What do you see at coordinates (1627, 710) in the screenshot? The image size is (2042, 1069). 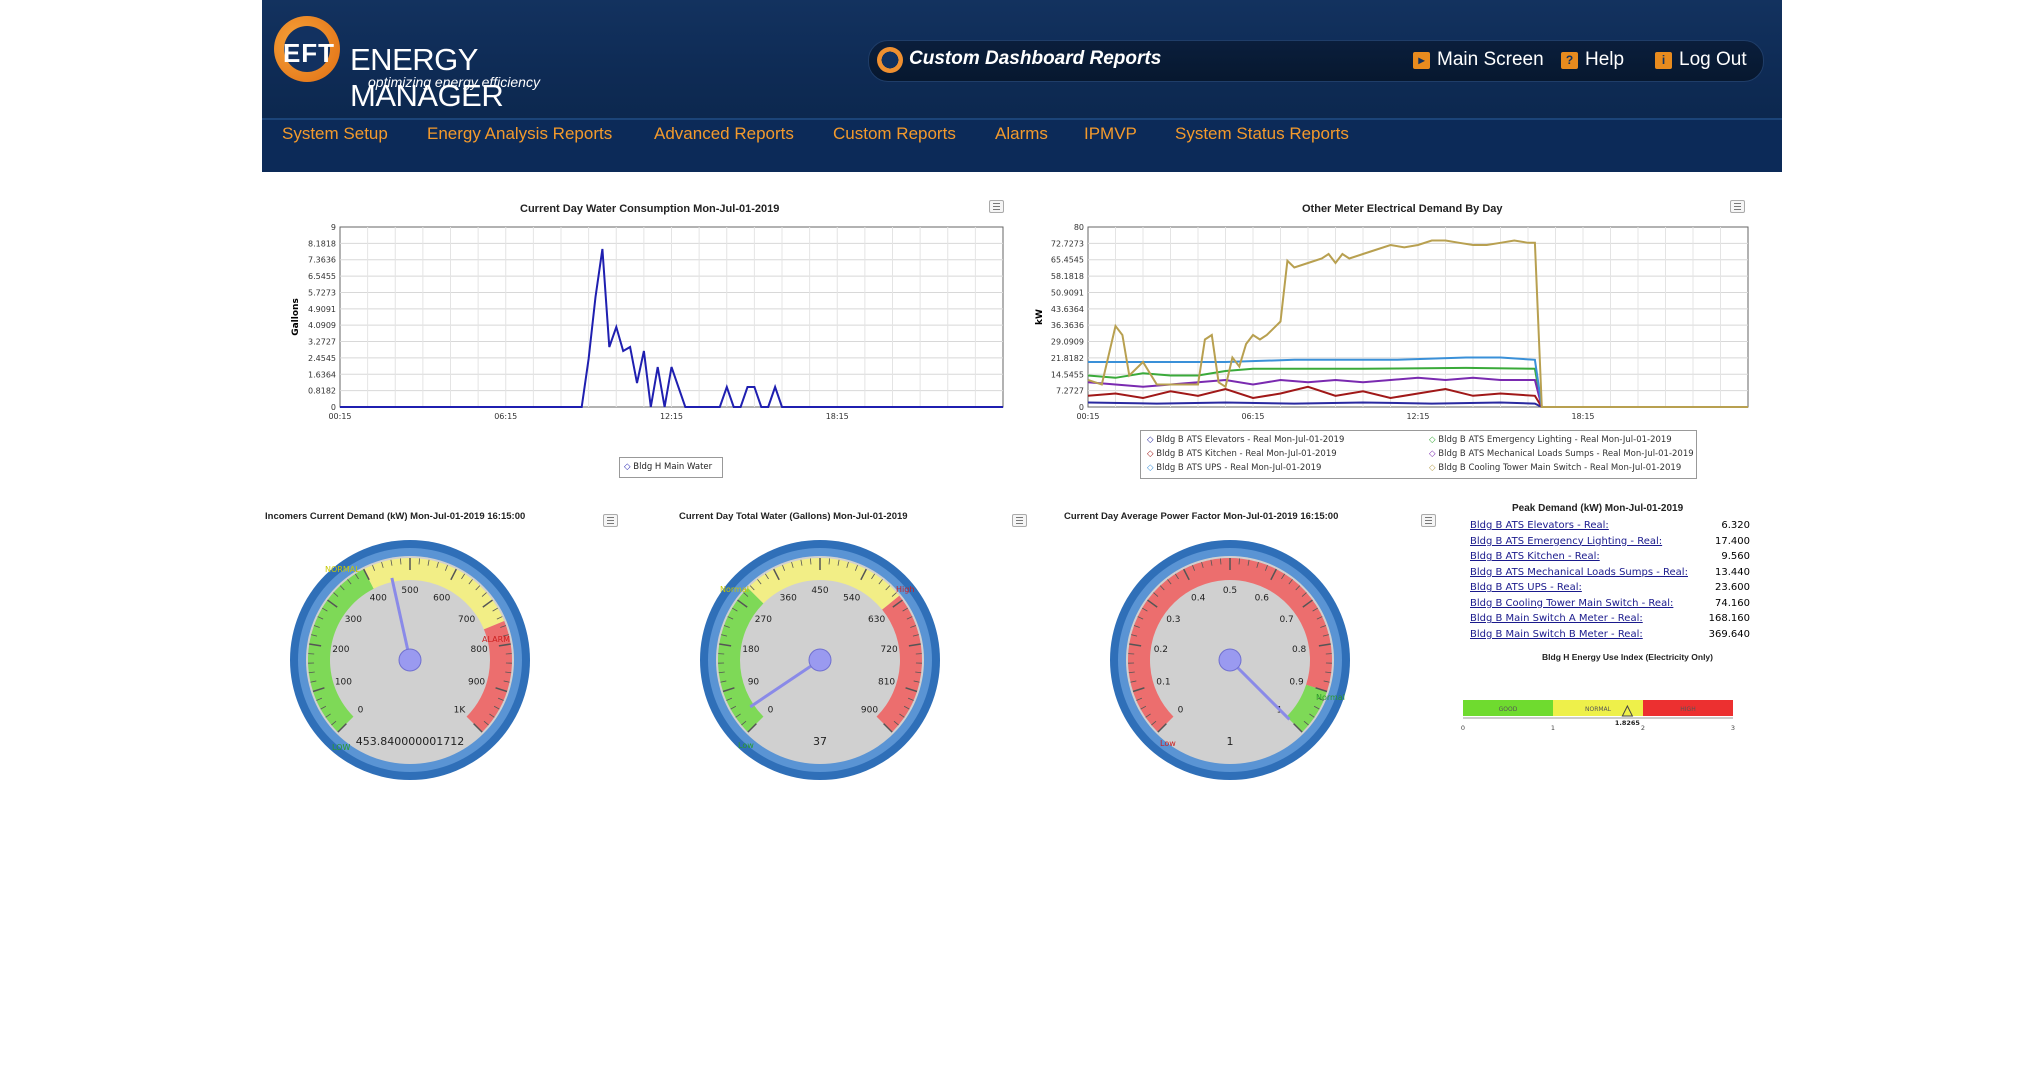 I see `eui-marker` at bounding box center [1627, 710].